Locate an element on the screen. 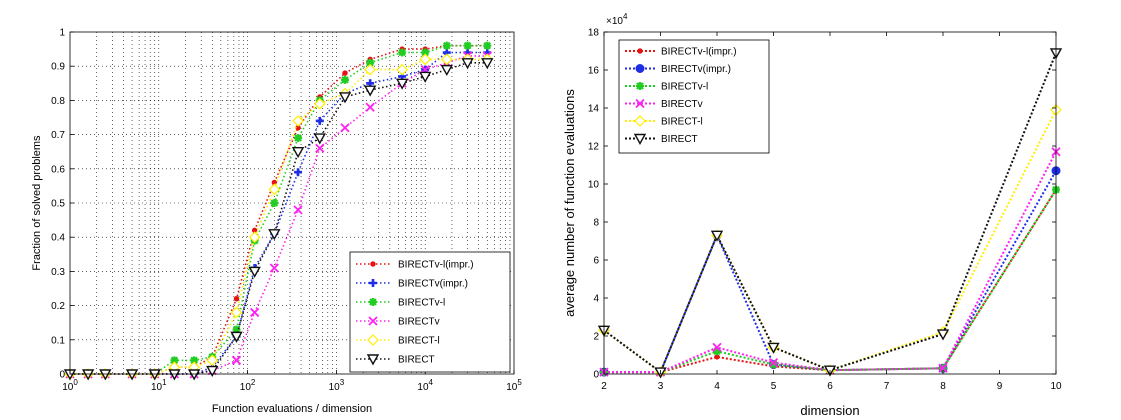 This screenshot has height=420, width=1121. left-y-tick-label: 0.6 is located at coordinates (58, 169).